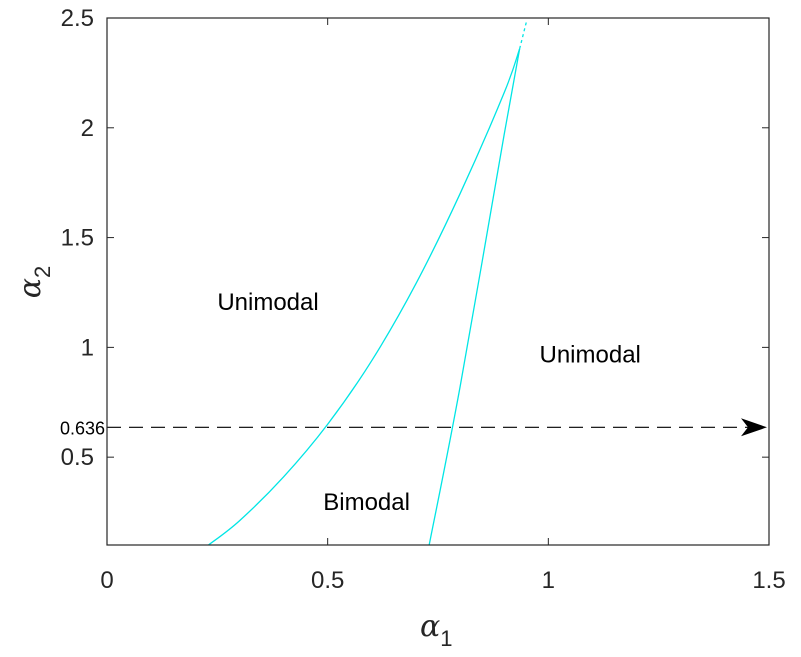 Image resolution: width=801 pixels, height=657 pixels. I want to click on y-tick-label: 2, so click(87, 128).